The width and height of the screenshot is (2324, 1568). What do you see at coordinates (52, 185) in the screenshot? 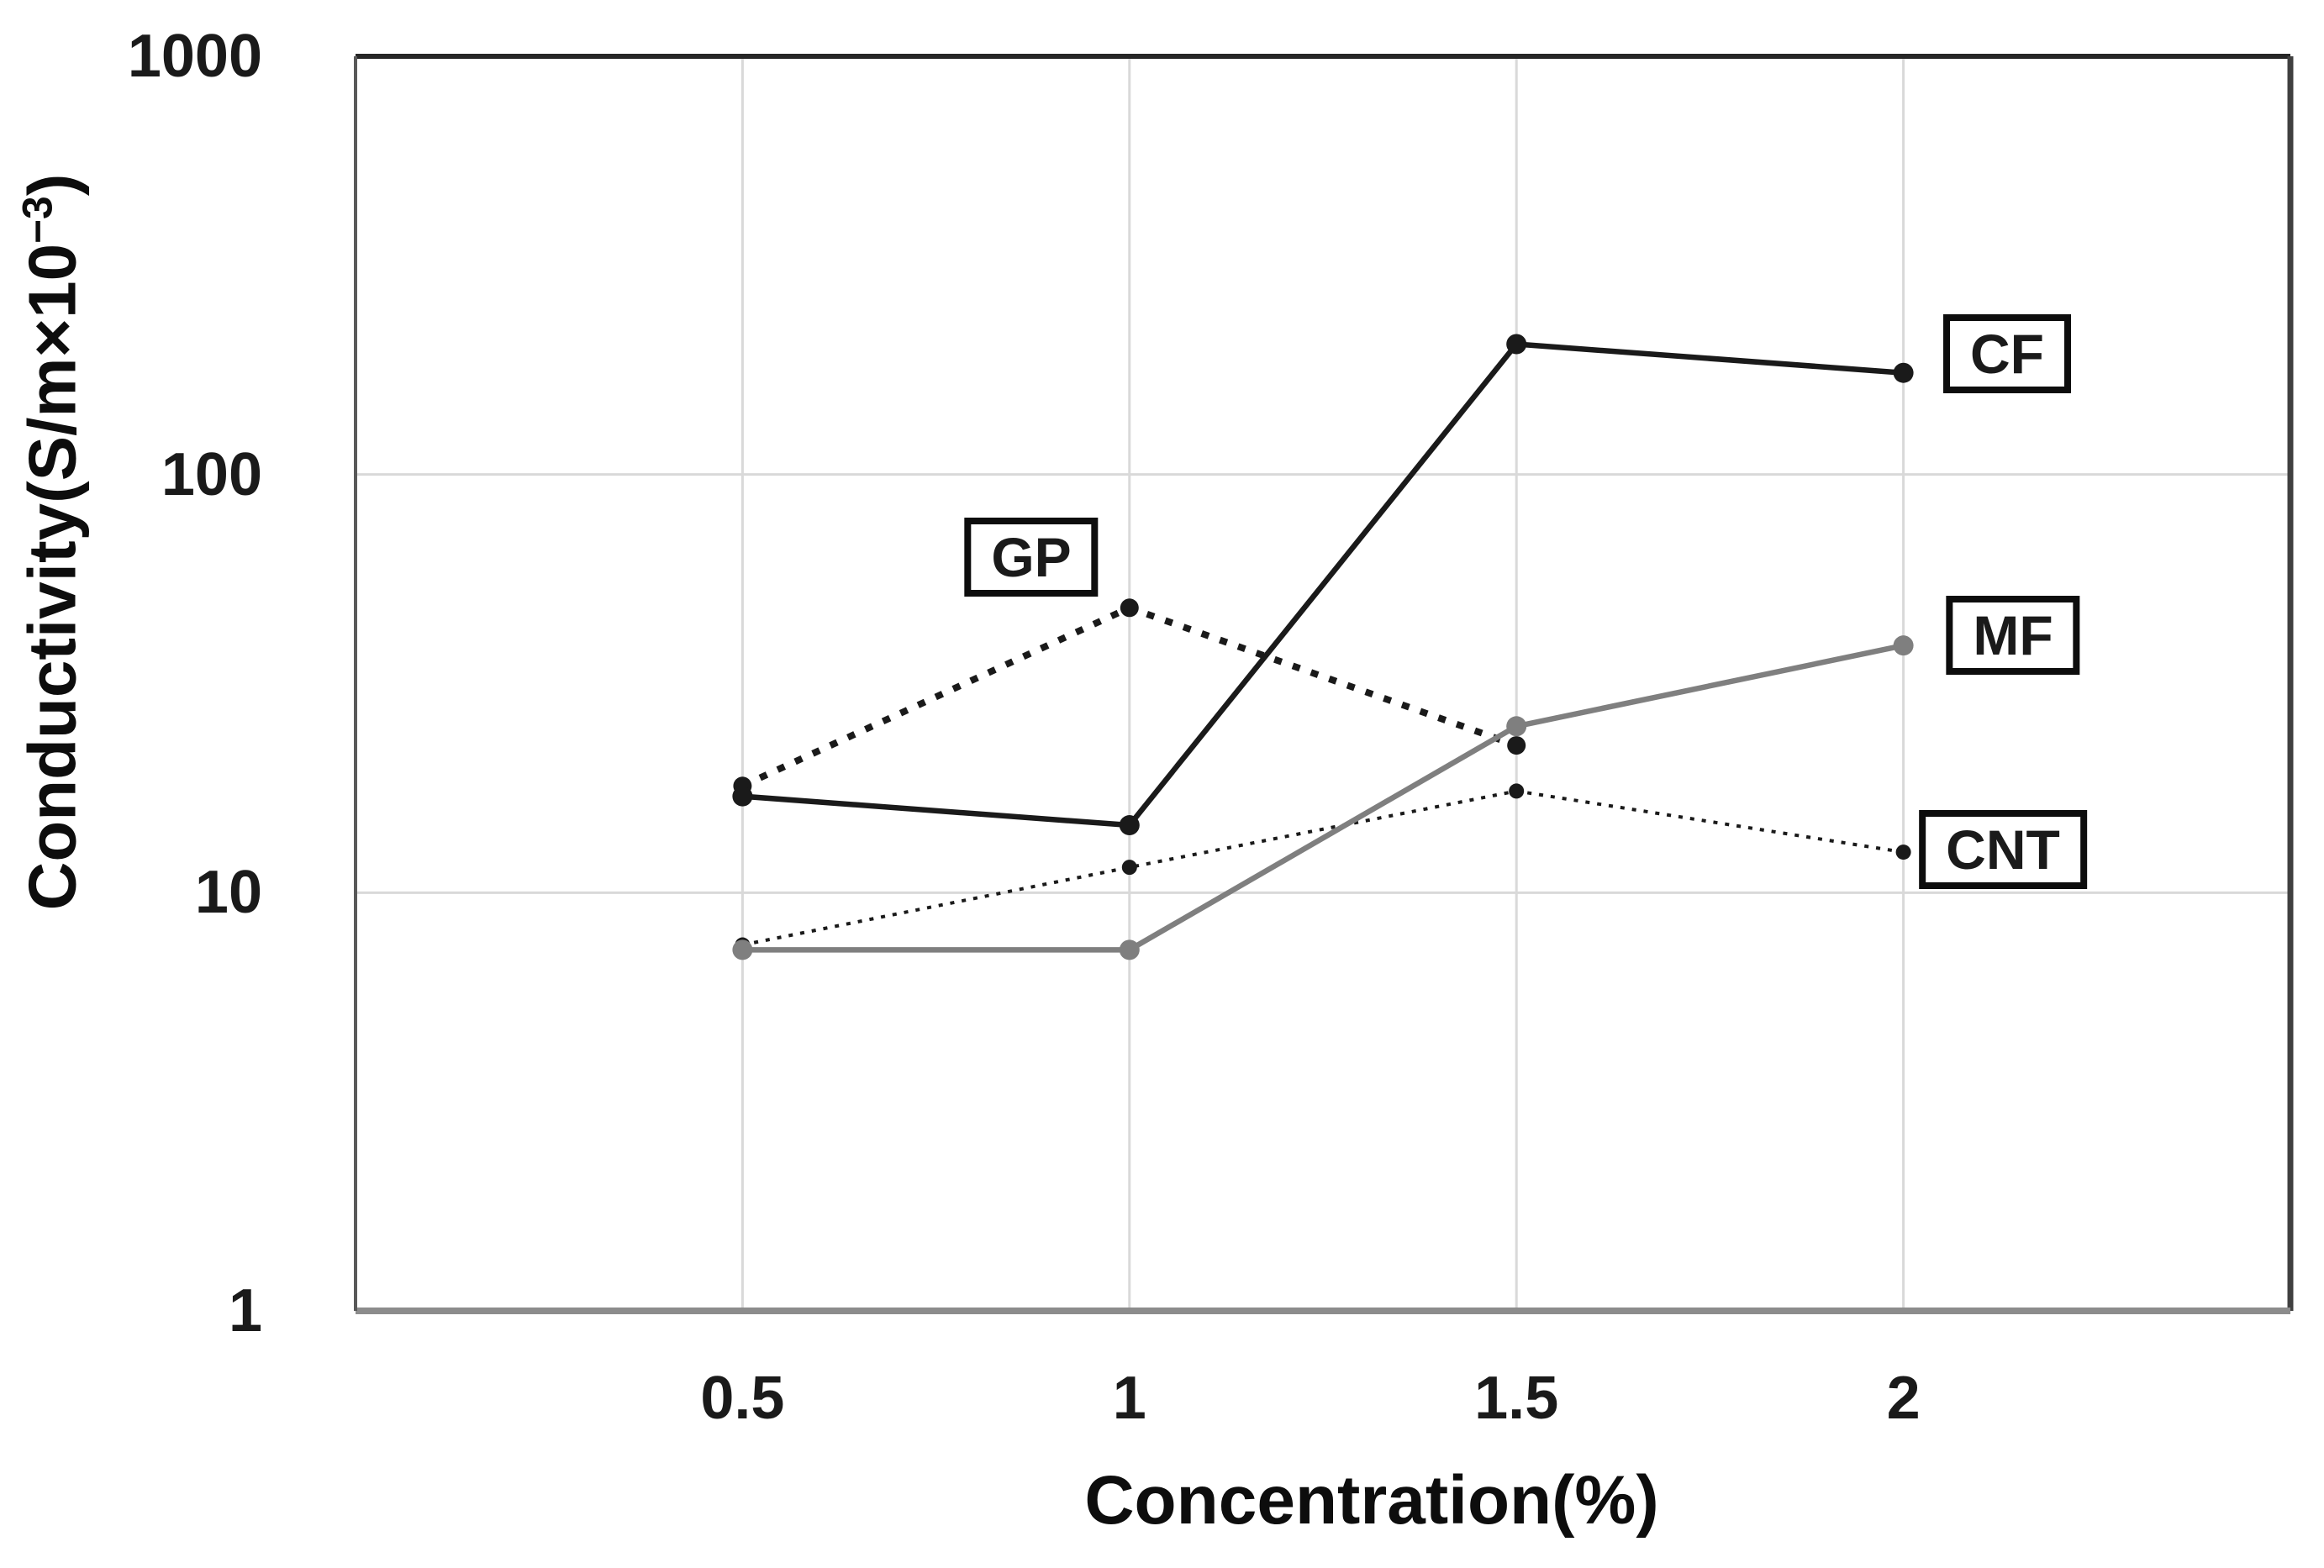
I see `y-axis-title-close: )` at bounding box center [52, 185].